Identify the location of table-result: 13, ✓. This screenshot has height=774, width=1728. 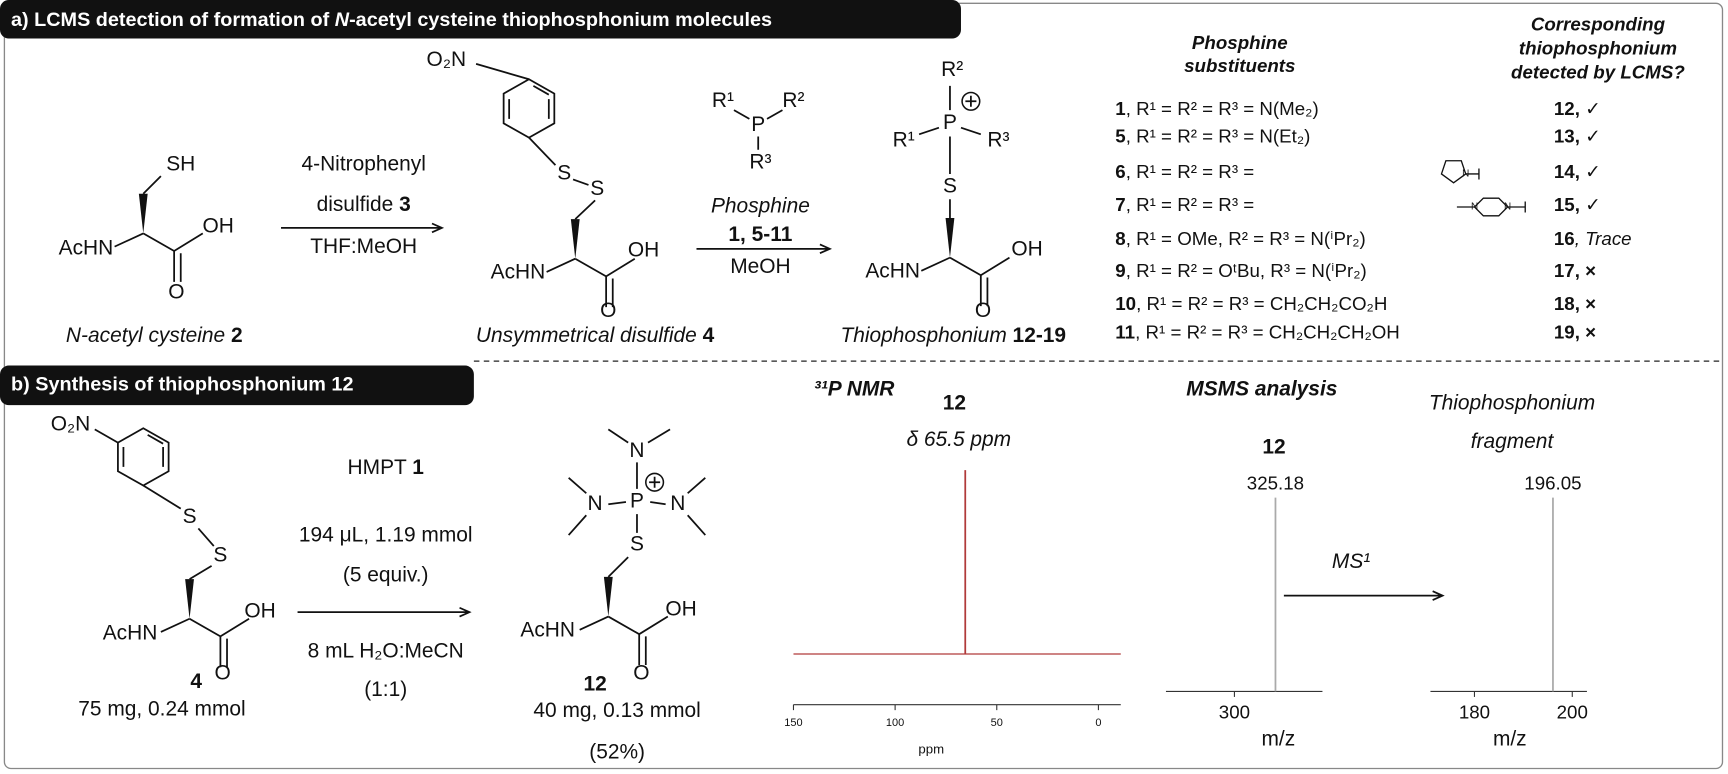
(1577, 136).